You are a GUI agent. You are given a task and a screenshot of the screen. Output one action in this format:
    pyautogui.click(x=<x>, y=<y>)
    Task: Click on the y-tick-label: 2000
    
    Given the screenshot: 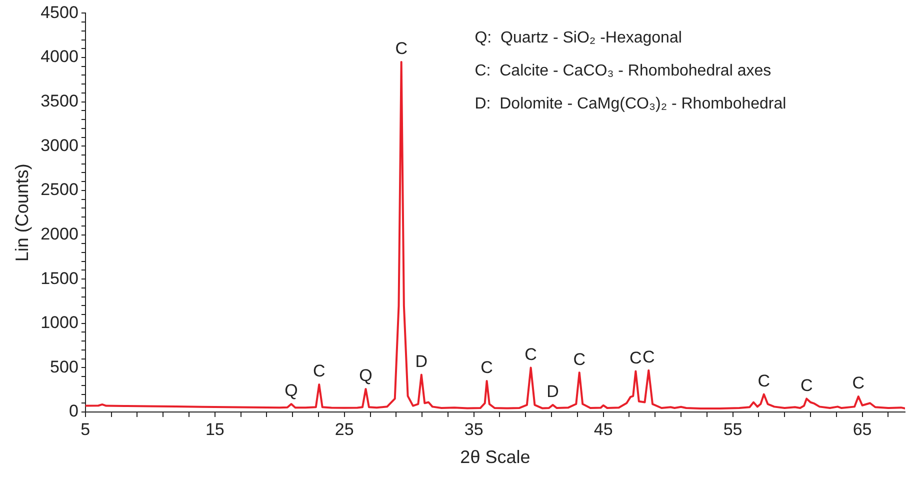 What is the action you would take?
    pyautogui.click(x=59, y=234)
    